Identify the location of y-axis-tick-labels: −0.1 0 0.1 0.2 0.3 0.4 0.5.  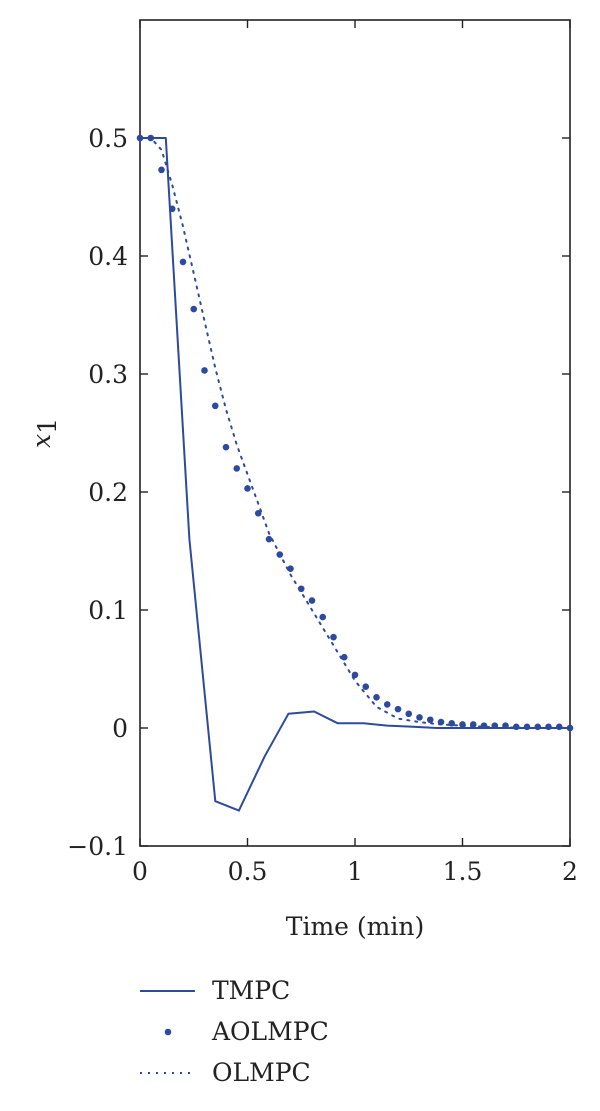
(97, 492).